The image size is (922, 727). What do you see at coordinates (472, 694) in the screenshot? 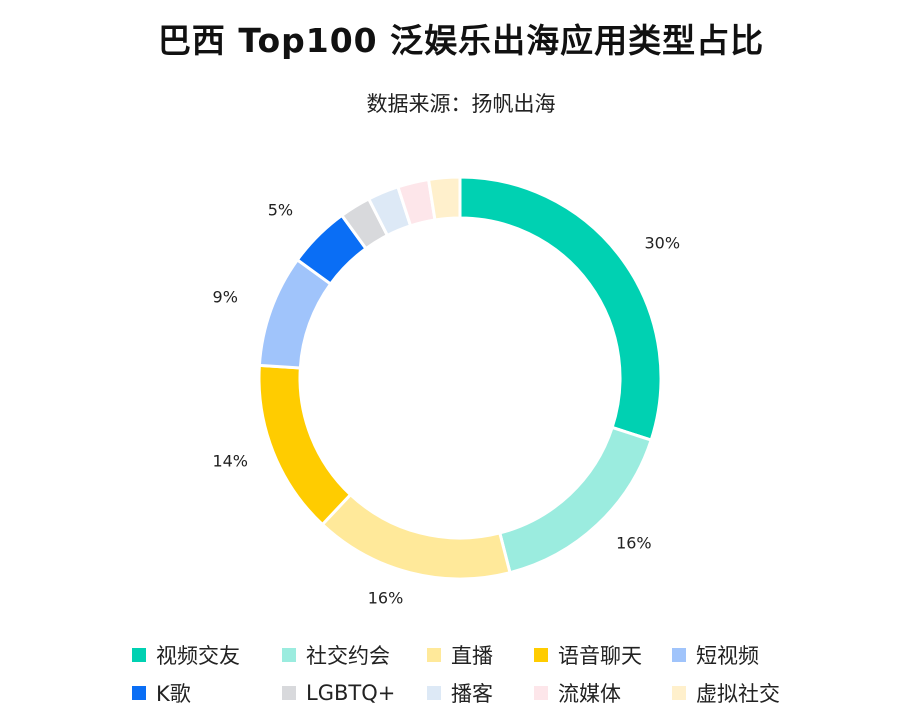
I see `legend-label: 播客` at bounding box center [472, 694].